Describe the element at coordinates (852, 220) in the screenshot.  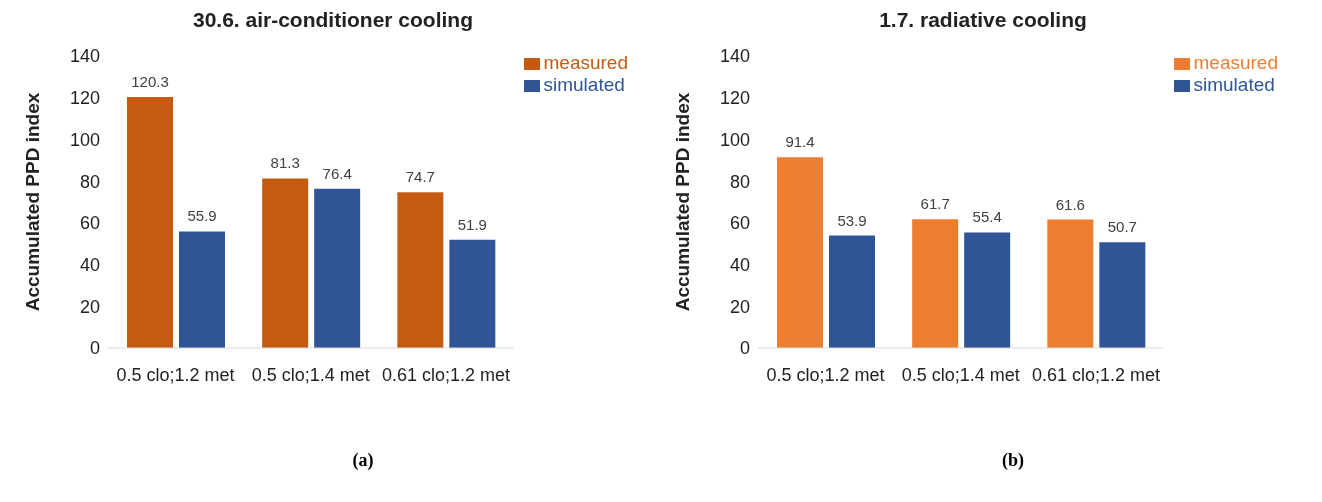
I see `data-label: 53.9` at that location.